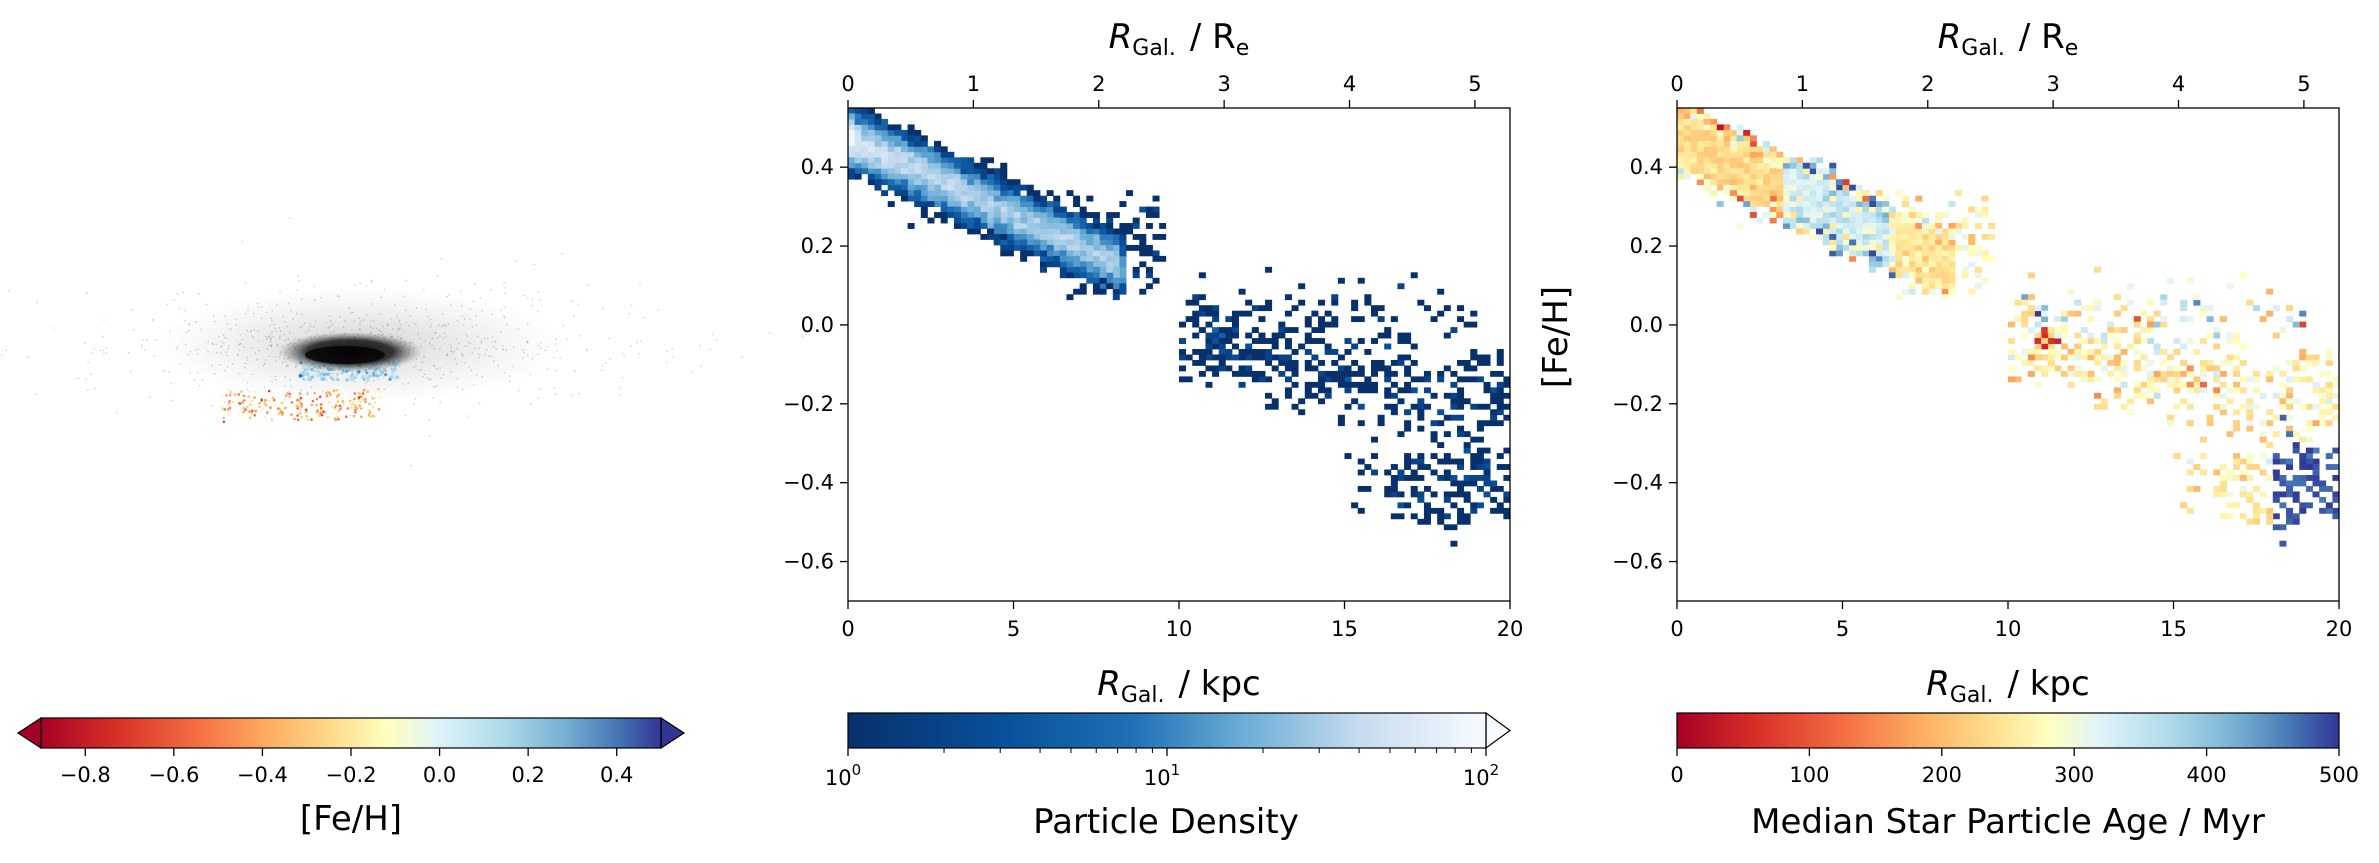 The width and height of the screenshot is (2379, 863). I want to click on metal-rich-particle, so click(305, 370).